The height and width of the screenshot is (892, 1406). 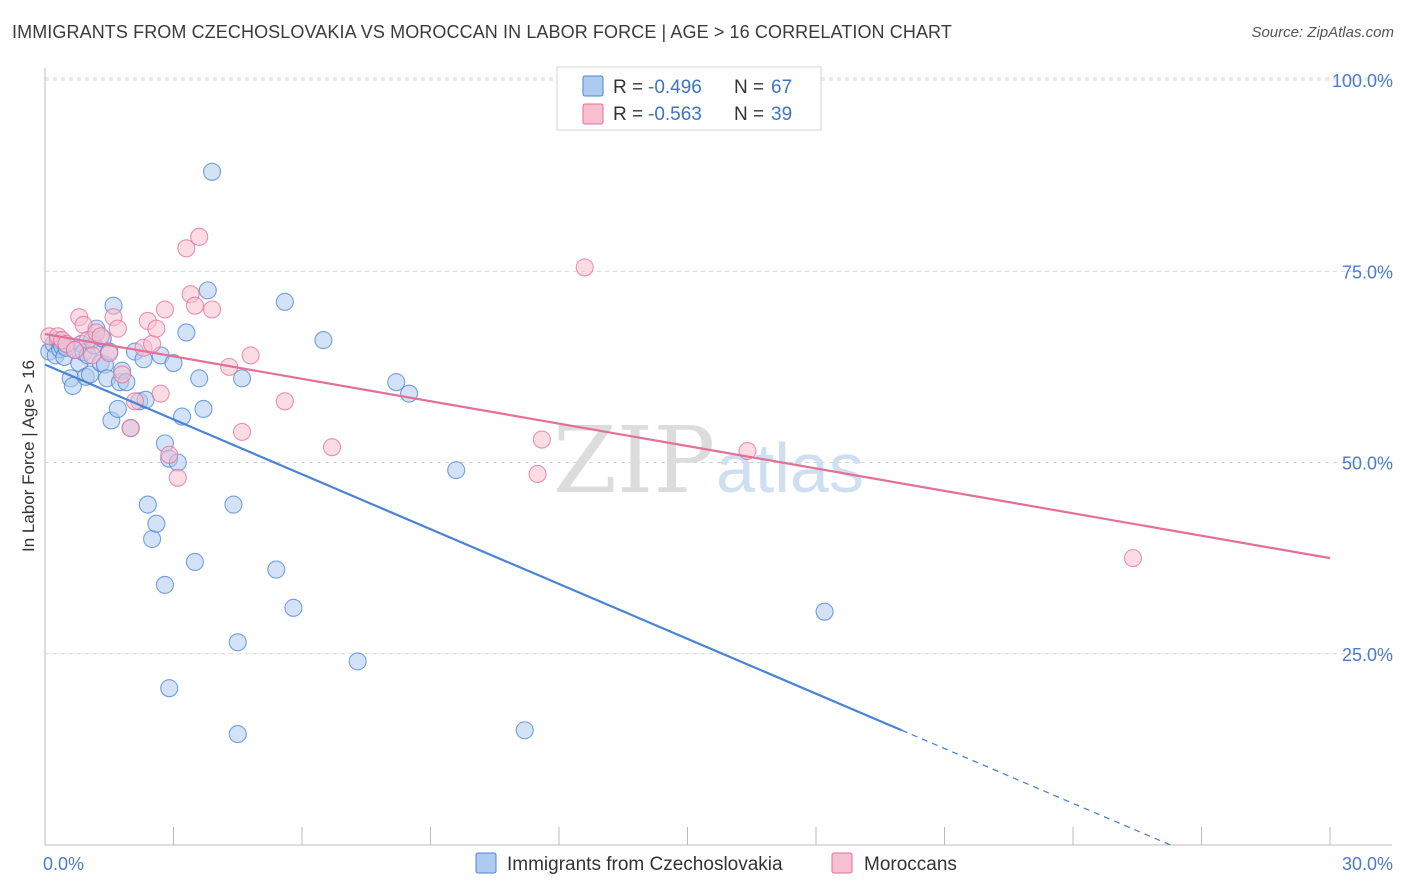 I want to click on watermark: ZIP atlas, so click(x=708, y=460).